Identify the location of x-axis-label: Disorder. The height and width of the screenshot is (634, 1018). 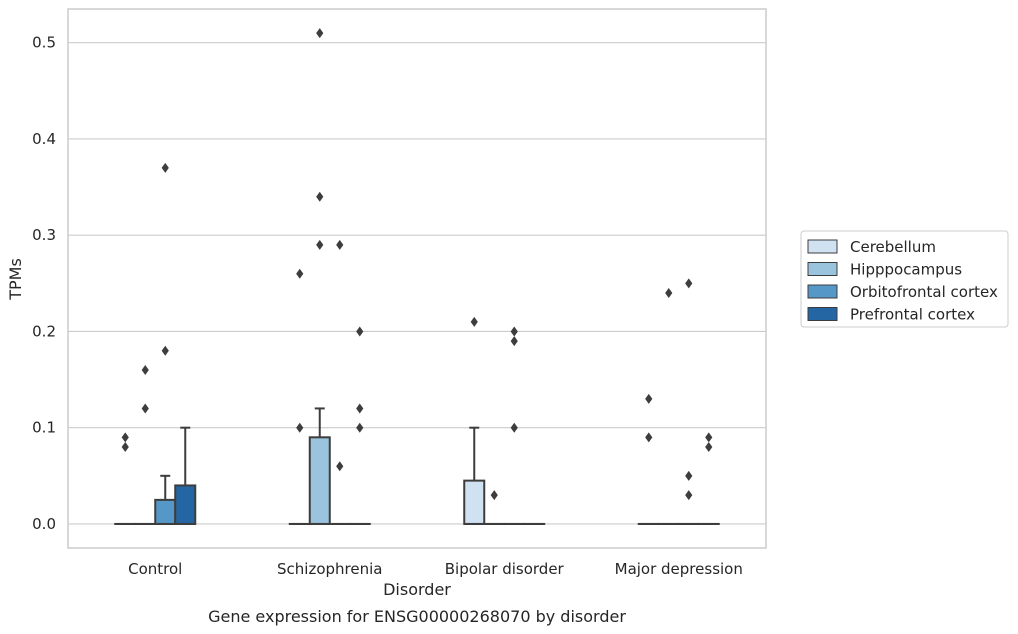
(417, 589).